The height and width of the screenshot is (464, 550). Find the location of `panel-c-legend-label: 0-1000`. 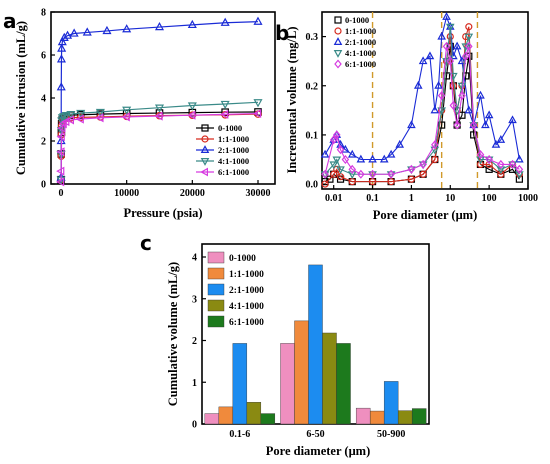

panel-c-legend-label: 0-1000 is located at coordinates (242, 259).